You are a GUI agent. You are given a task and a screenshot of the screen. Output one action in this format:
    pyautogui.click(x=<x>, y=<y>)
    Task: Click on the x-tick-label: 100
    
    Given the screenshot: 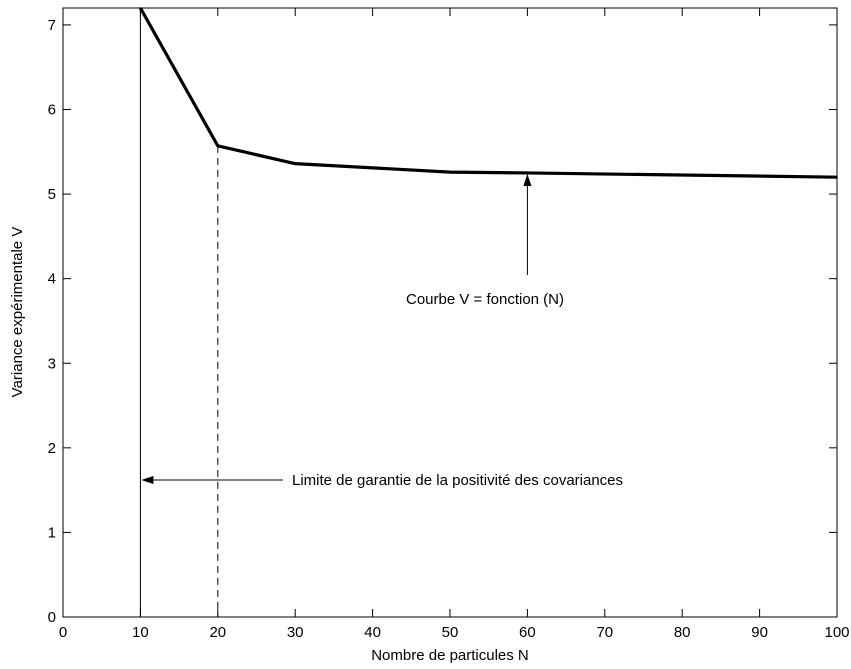 What is the action you would take?
    pyautogui.click(x=836, y=632)
    